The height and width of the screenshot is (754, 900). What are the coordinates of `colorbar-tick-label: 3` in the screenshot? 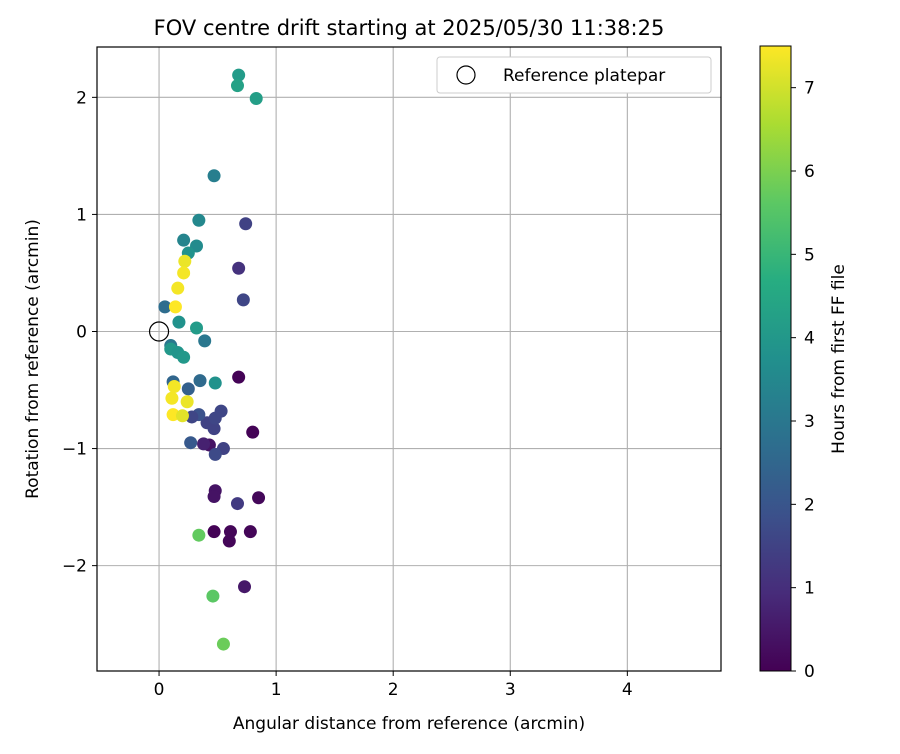 It's located at (809, 422).